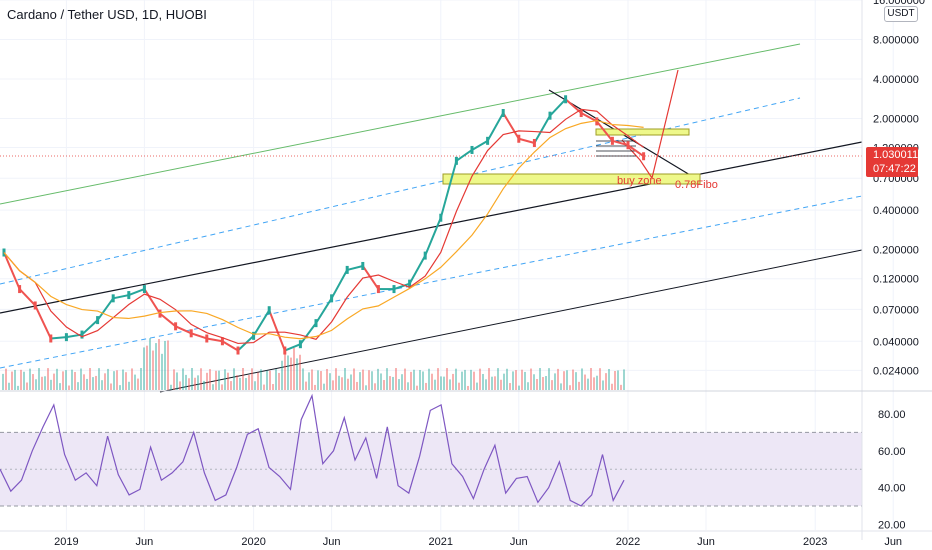  I want to click on y-tick-label: 2.000000, so click(896, 119).